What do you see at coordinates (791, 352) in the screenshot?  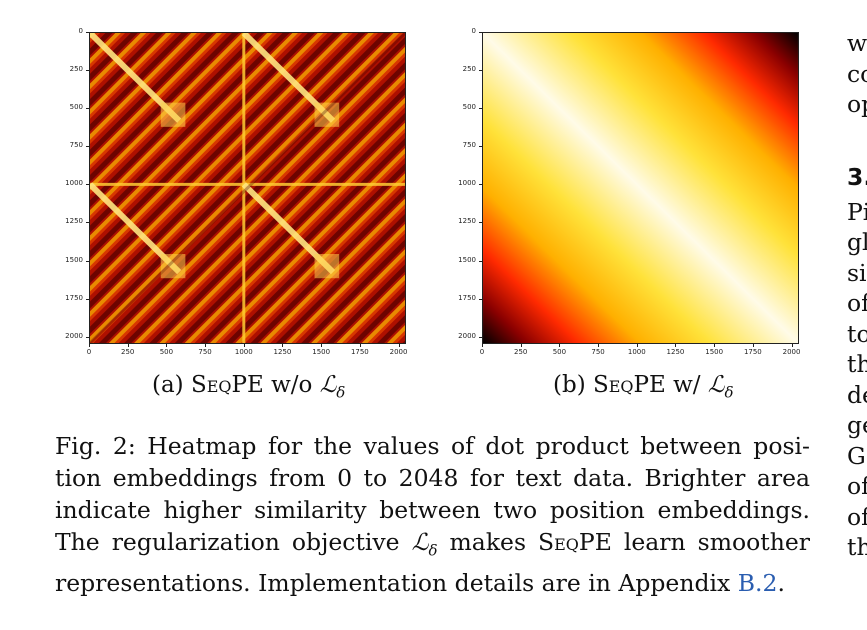 I see `x-tick-label-b: 2000` at bounding box center [791, 352].